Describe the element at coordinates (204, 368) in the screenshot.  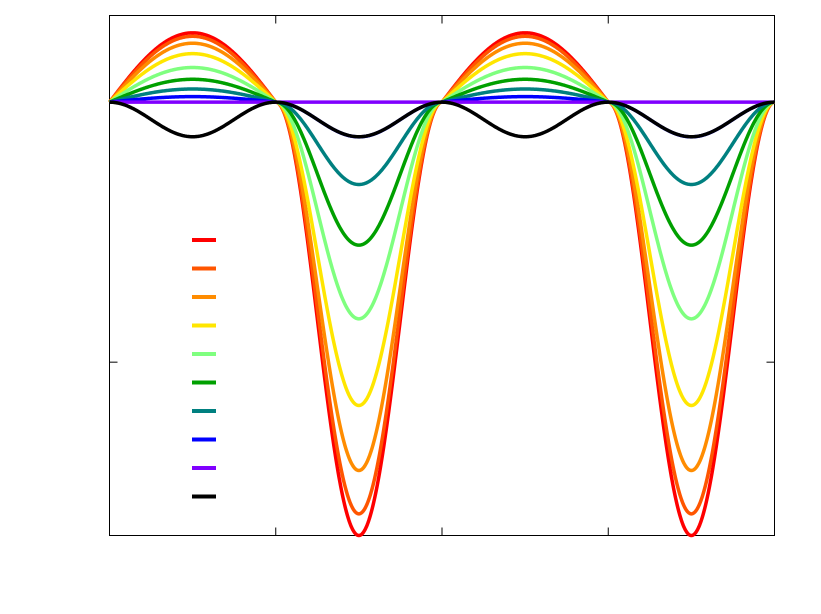
I see `legend` at that location.